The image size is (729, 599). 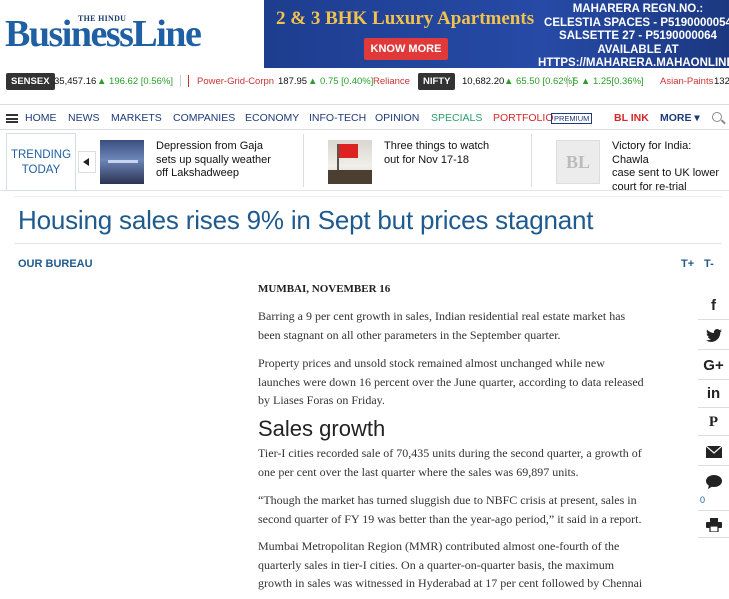 I want to click on trending-thumbnail-weather, so click(x=122, y=162).